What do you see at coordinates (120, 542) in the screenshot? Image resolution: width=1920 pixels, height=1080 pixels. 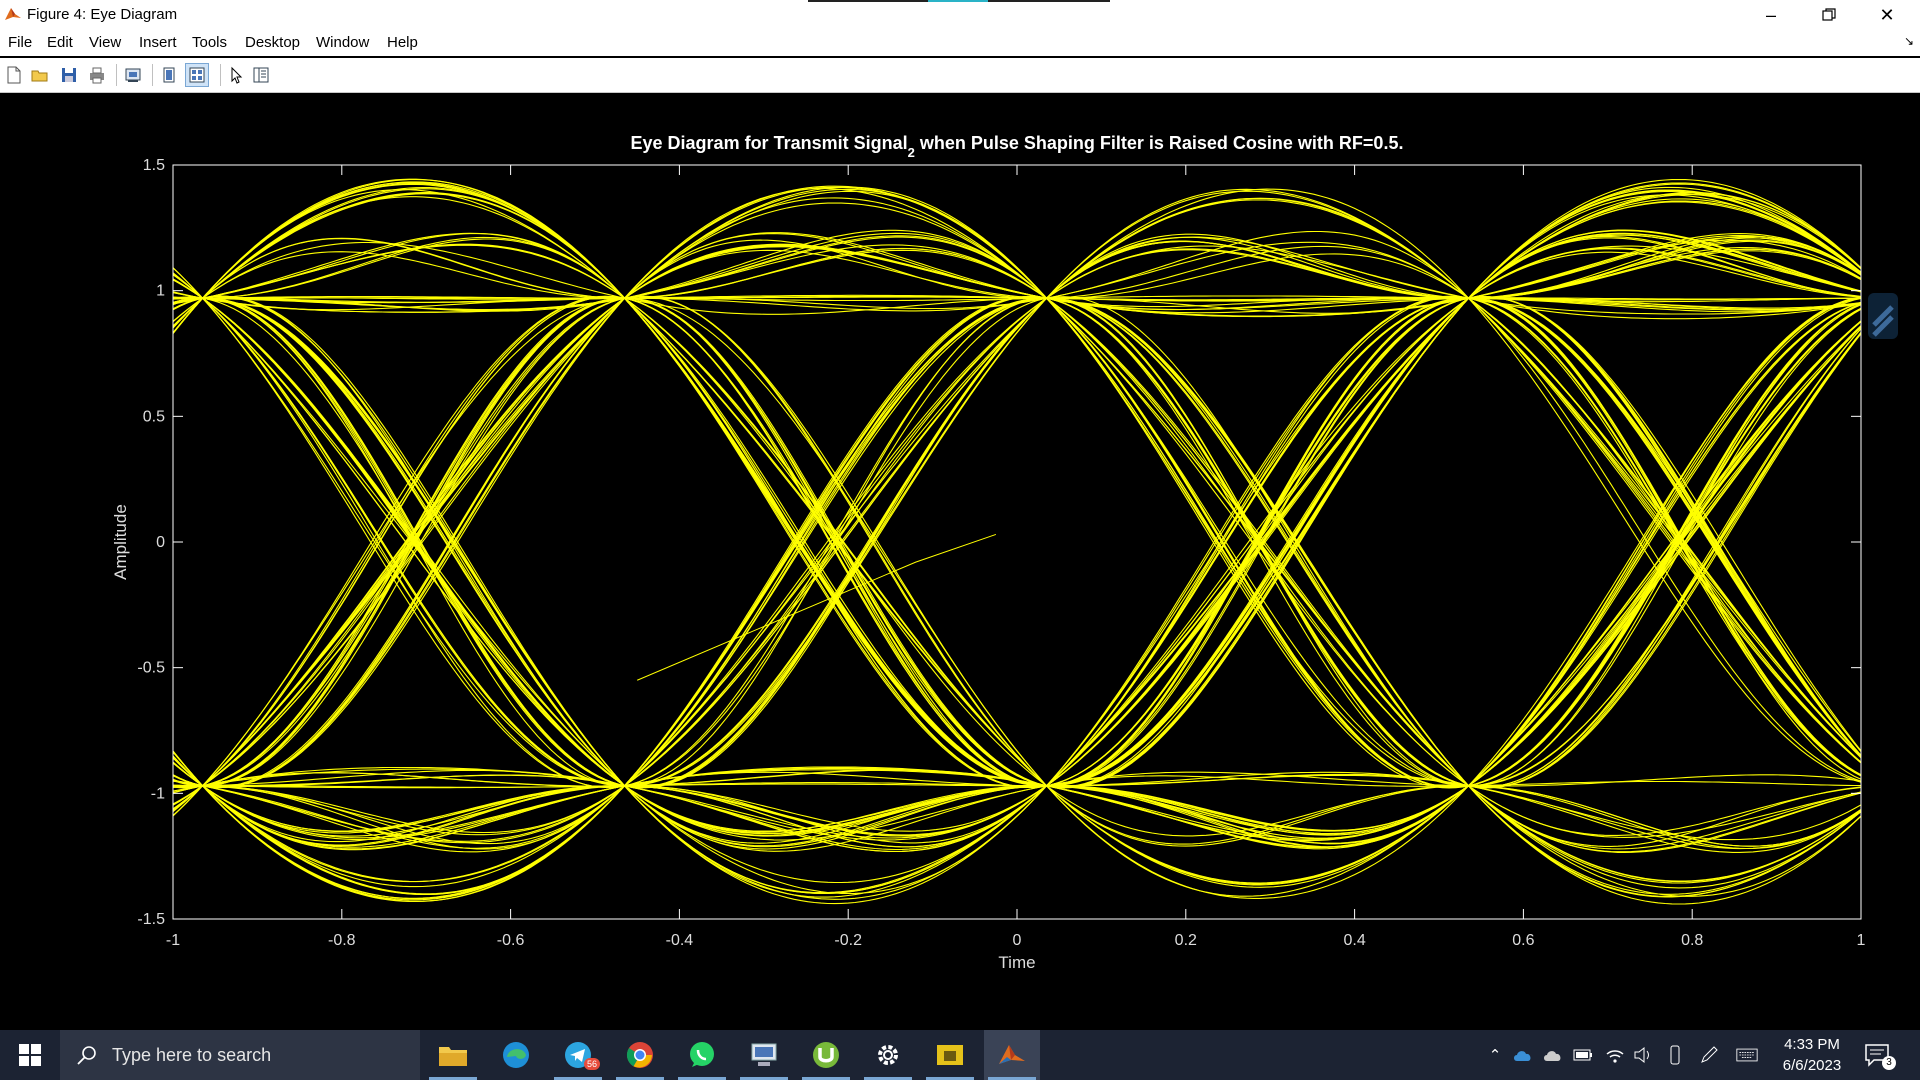 I see `y-axis-label: Amplitude` at bounding box center [120, 542].